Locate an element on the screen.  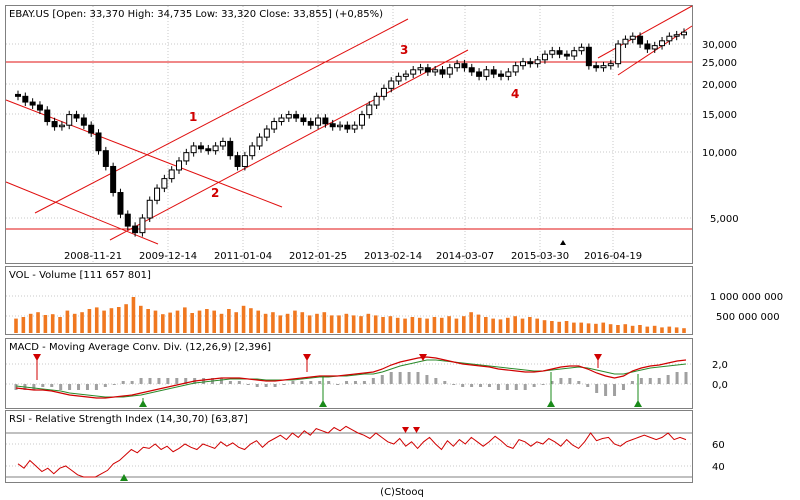
rsi-line is located at coordinates (352, 451).